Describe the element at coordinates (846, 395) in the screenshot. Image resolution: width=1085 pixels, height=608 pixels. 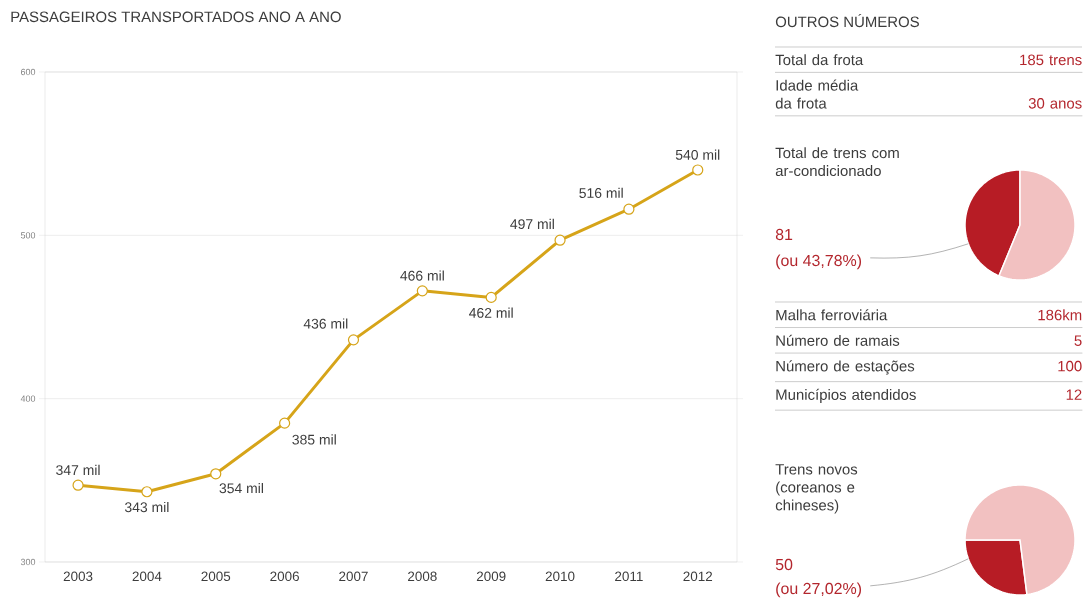
I see `text: Municípios atendidos` at that location.